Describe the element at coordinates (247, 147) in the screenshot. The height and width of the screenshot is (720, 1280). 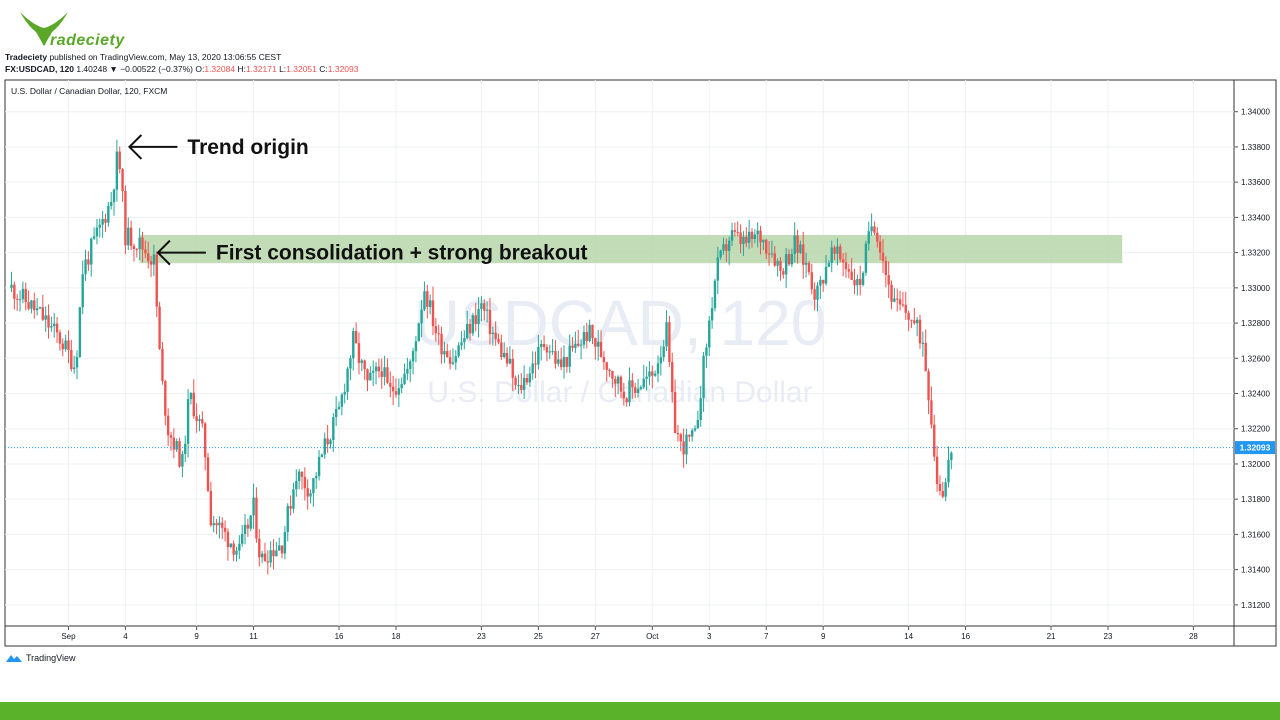
I see `annotation-label: Trend origin` at that location.